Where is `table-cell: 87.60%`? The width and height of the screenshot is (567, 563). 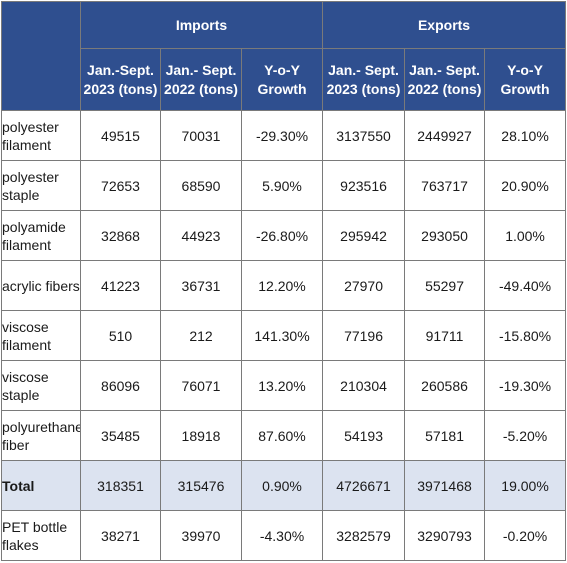 table-cell: 87.60% is located at coordinates (282, 435).